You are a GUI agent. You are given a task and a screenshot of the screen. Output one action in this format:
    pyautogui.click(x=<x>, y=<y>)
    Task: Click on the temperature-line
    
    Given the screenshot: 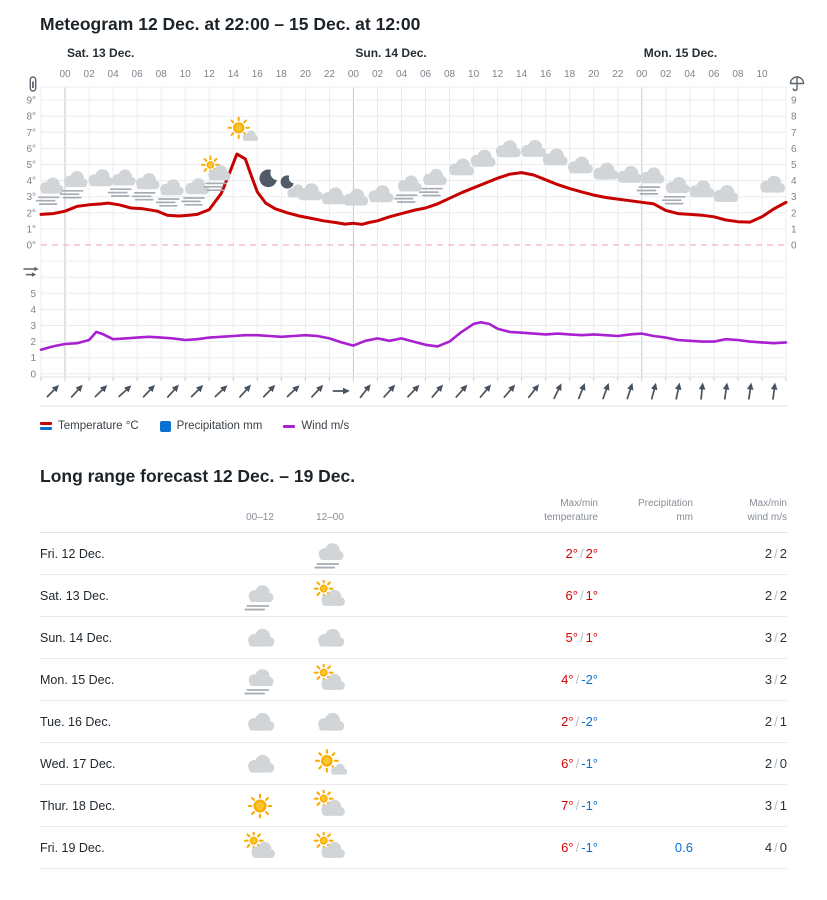 What is the action you would take?
    pyautogui.click(x=413, y=189)
    